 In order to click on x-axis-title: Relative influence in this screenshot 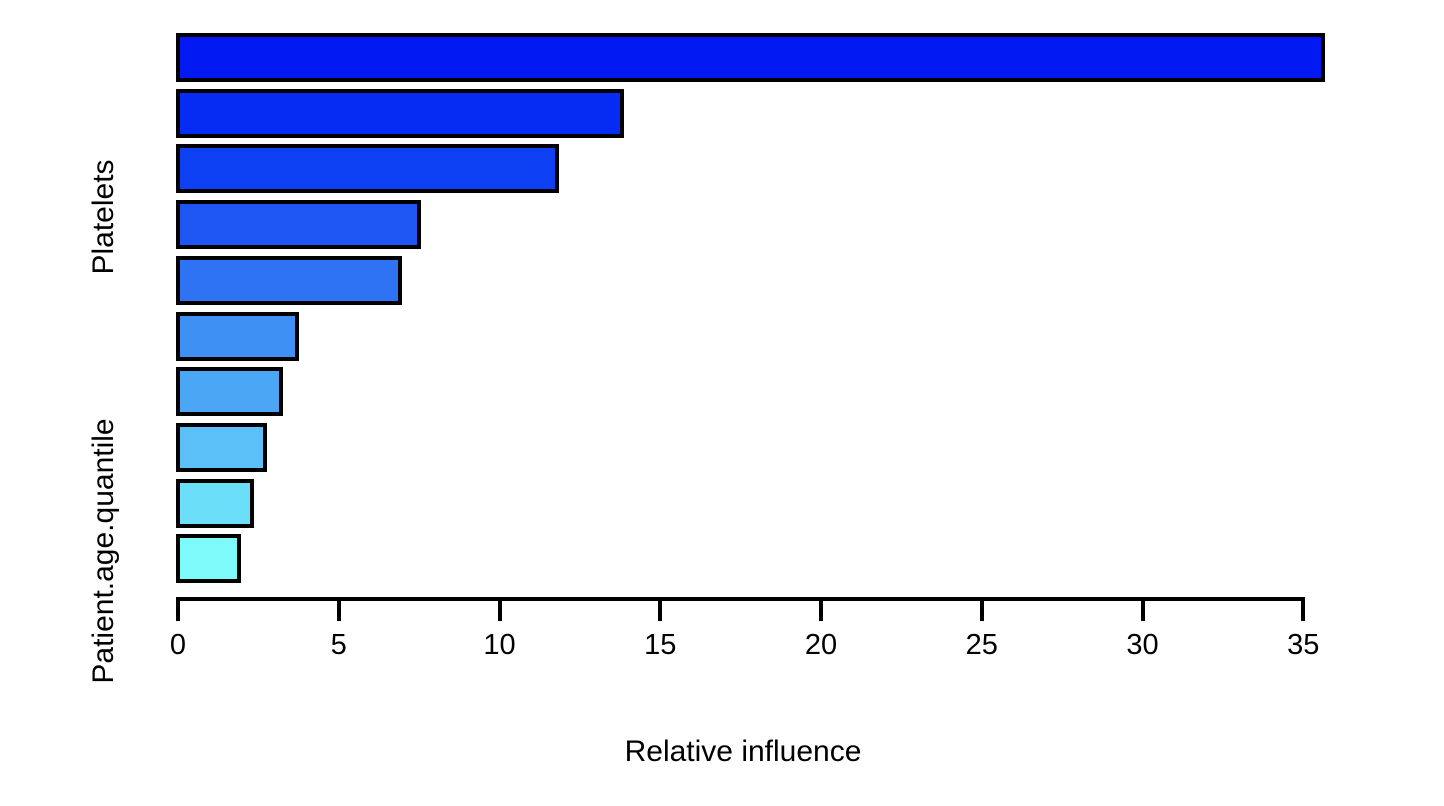, I will do `click(743, 751)`.